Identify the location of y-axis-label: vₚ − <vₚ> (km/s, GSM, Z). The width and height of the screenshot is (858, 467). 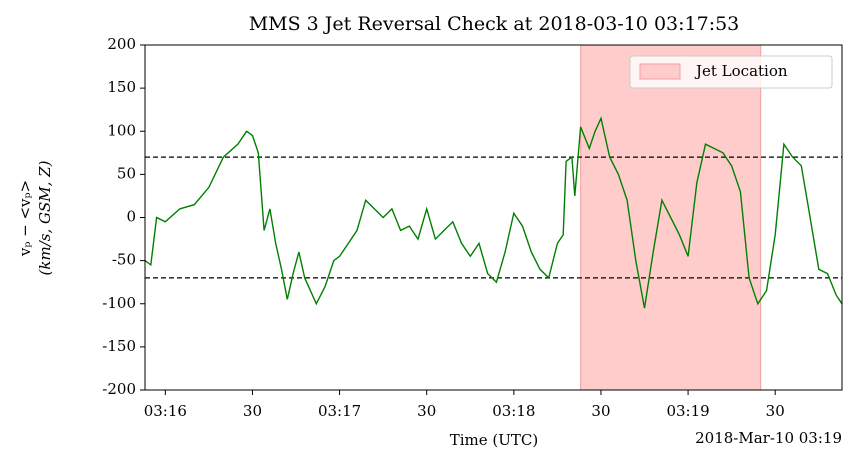
(35, 217).